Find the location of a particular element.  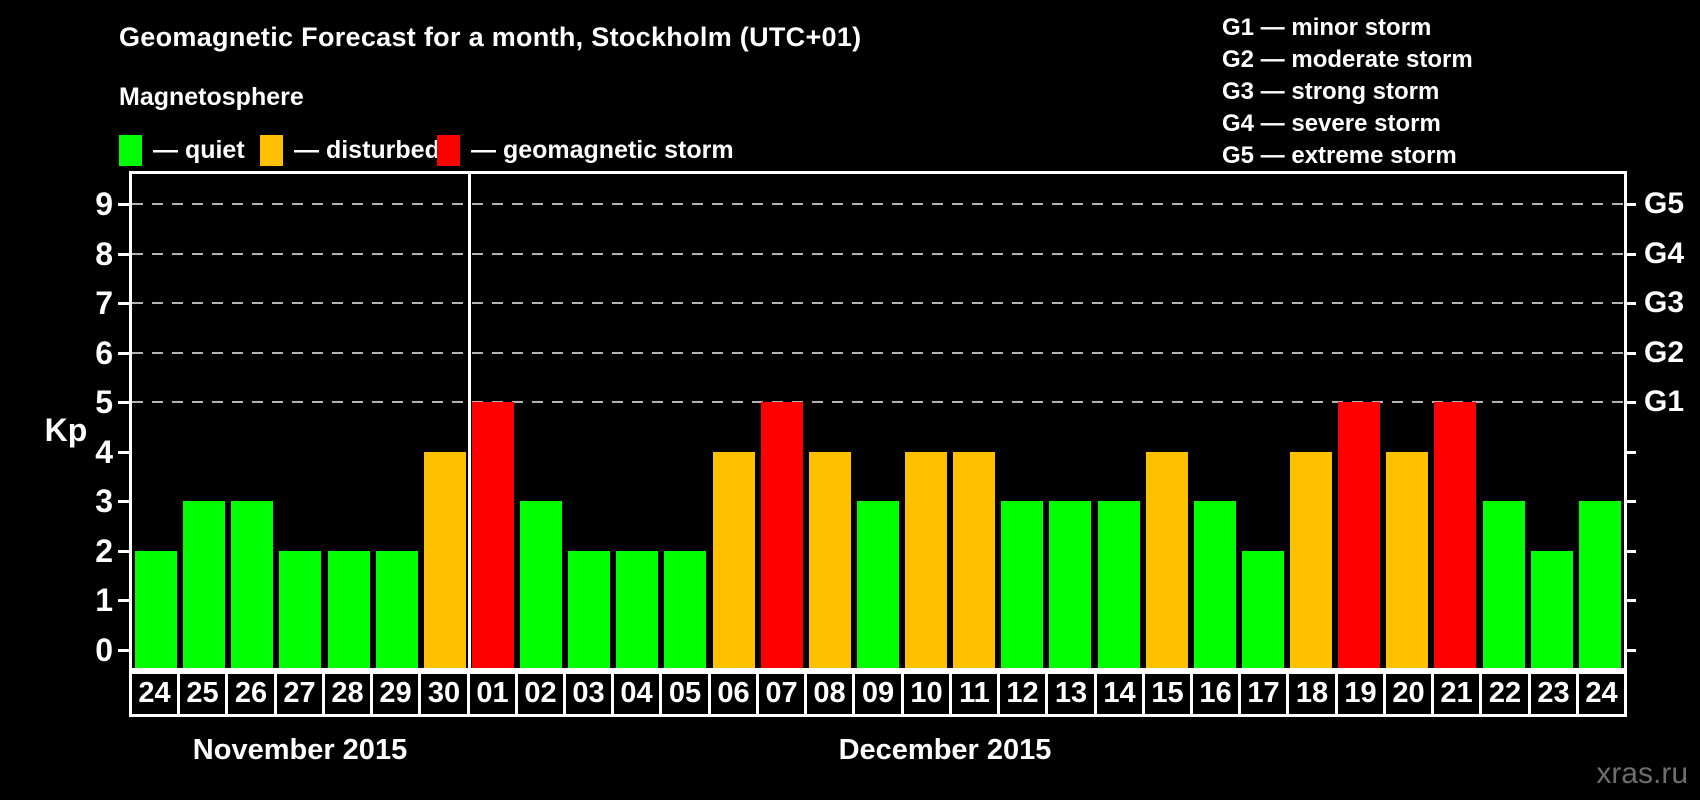

date-cell-november-26: 26 is located at coordinates (251, 694).